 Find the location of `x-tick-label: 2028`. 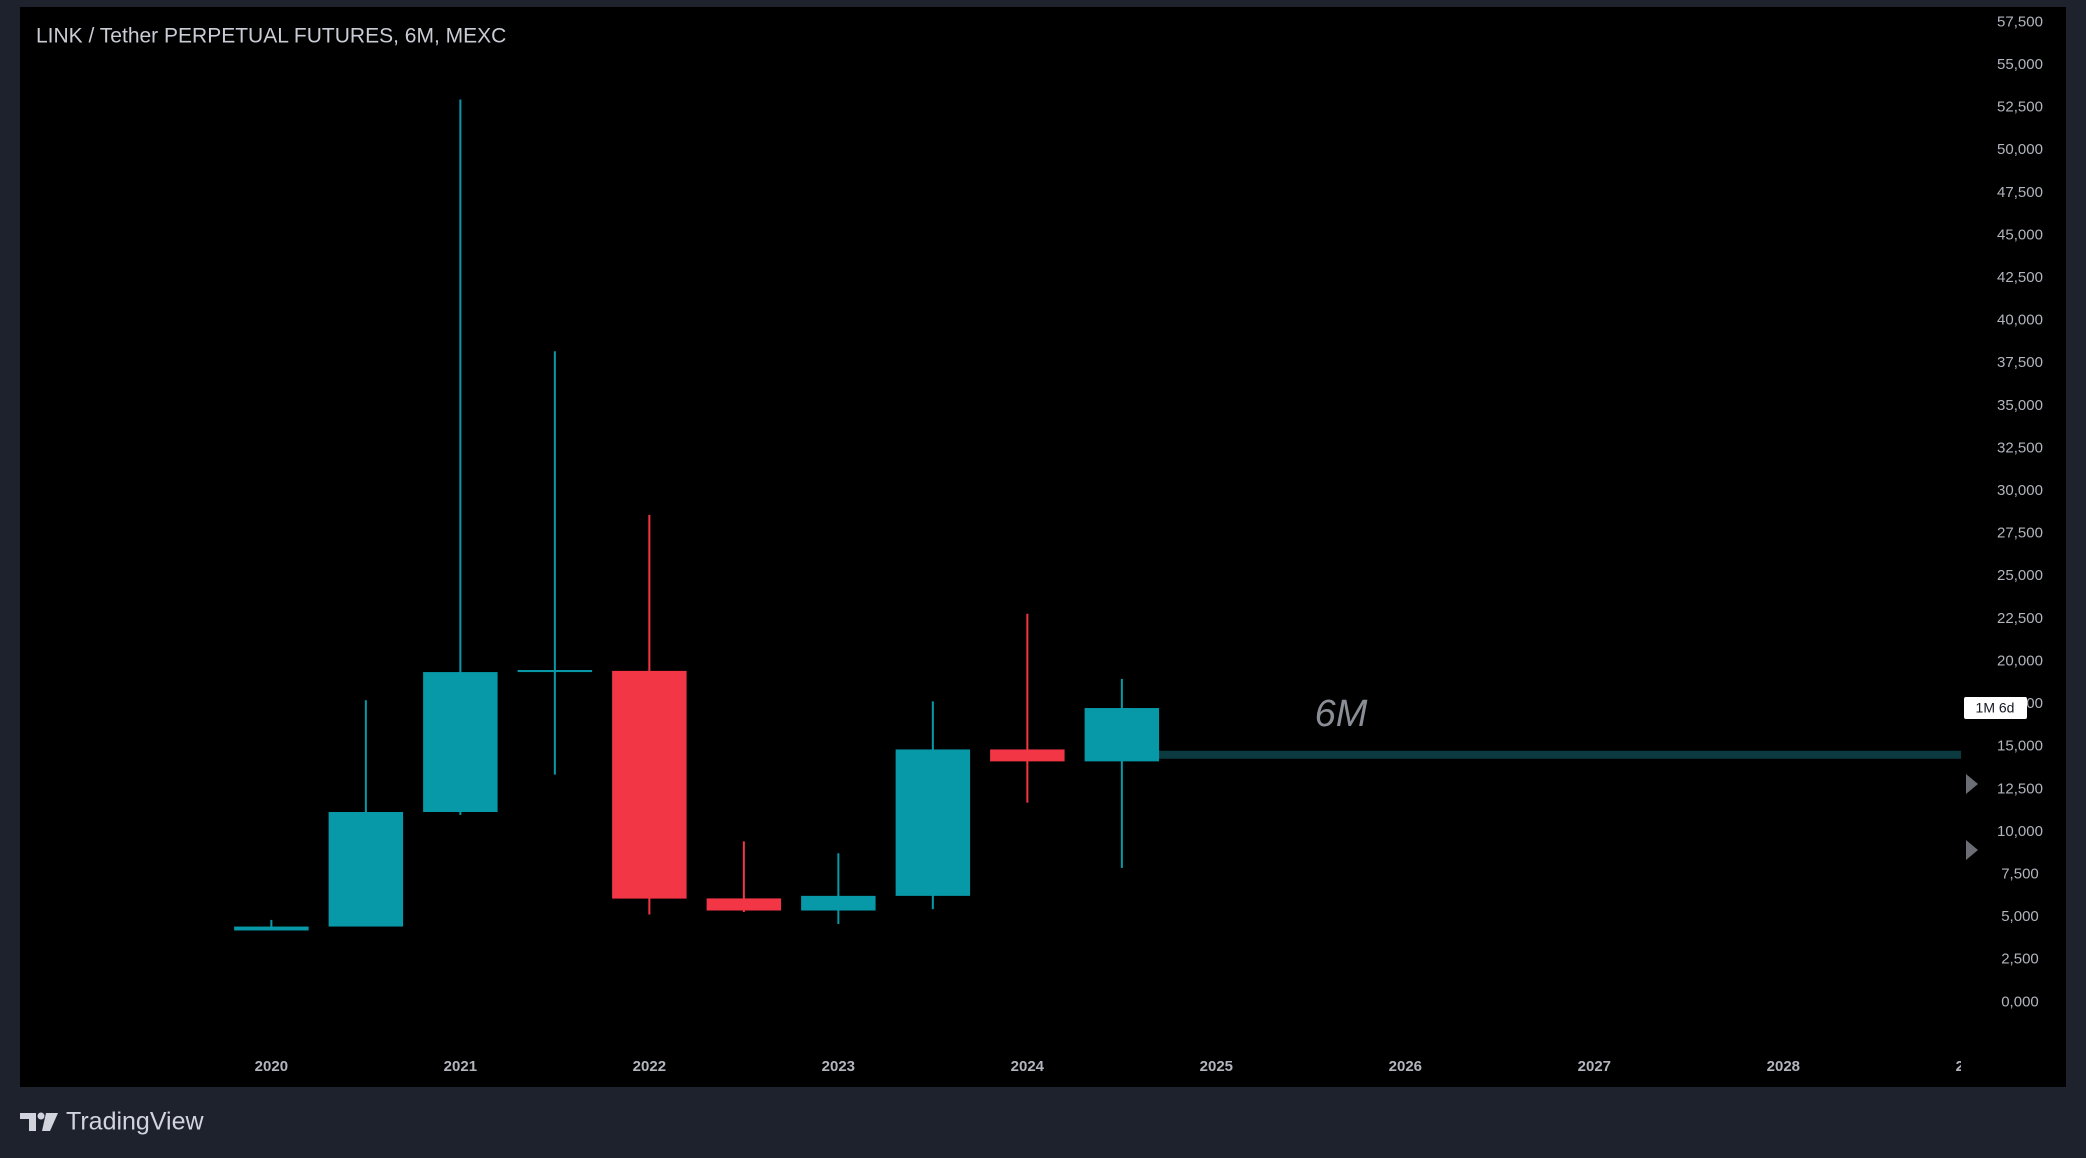

x-tick-label: 2028 is located at coordinates (1783, 1066).